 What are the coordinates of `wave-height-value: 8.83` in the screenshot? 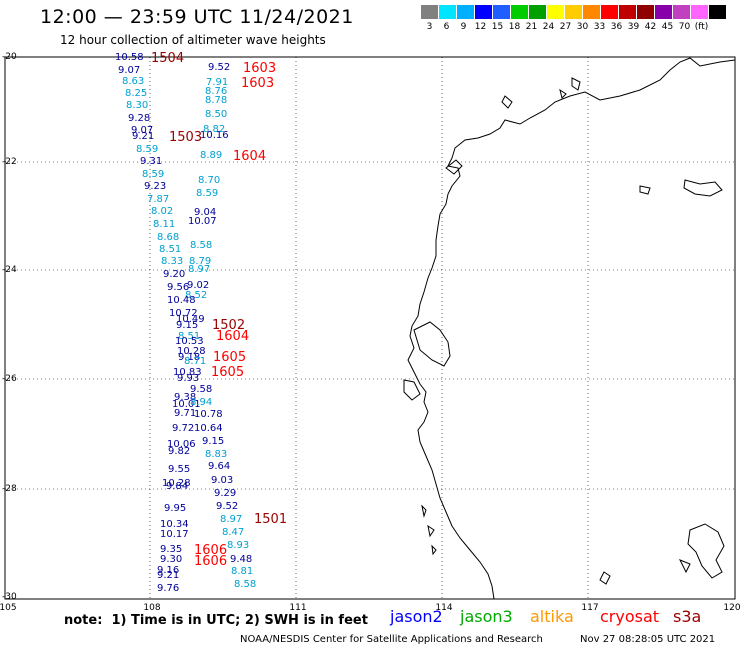 It's located at (216, 454).